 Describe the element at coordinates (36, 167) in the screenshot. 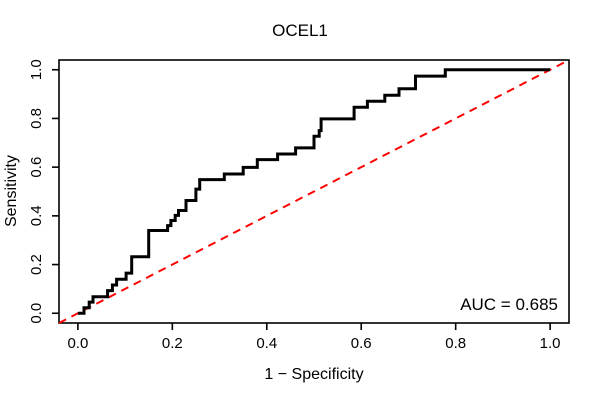

I see `y-tick-label: 0.6` at that location.